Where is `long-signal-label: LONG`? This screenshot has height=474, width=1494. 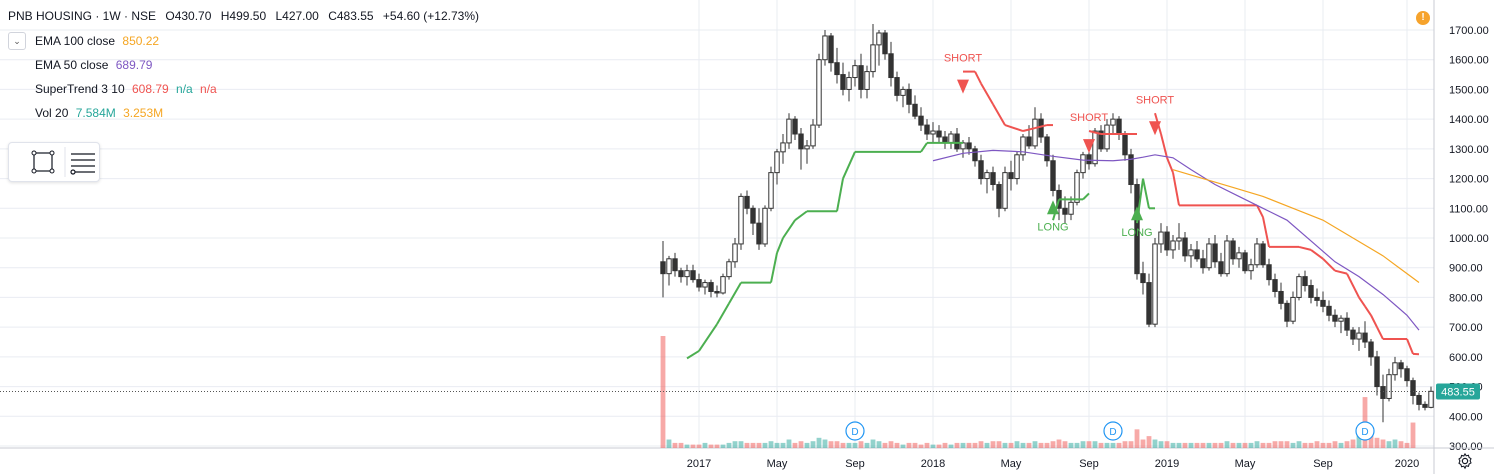
long-signal-label: LONG is located at coordinates (1136, 233).